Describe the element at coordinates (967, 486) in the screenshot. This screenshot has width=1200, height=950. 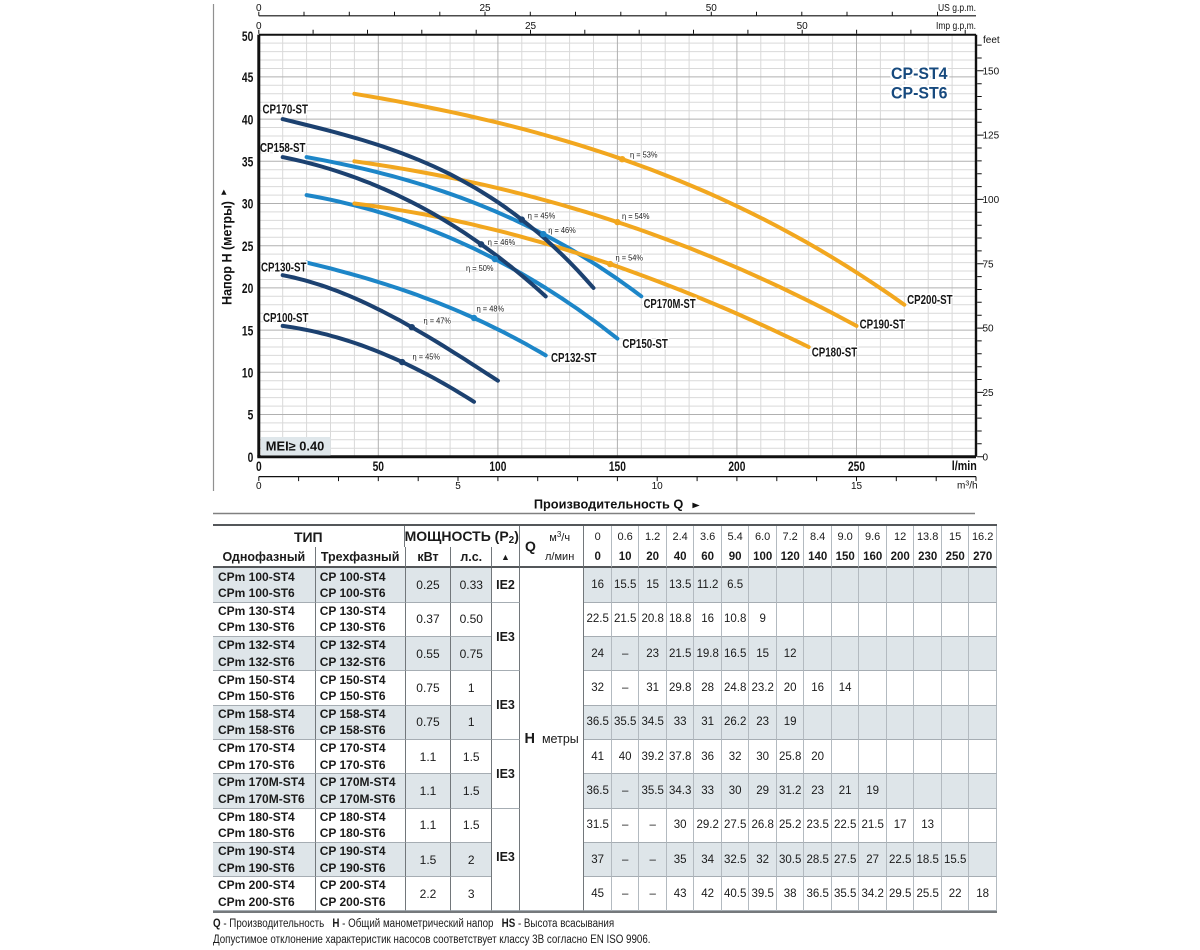
I see `svg-text: m3/h` at that location.